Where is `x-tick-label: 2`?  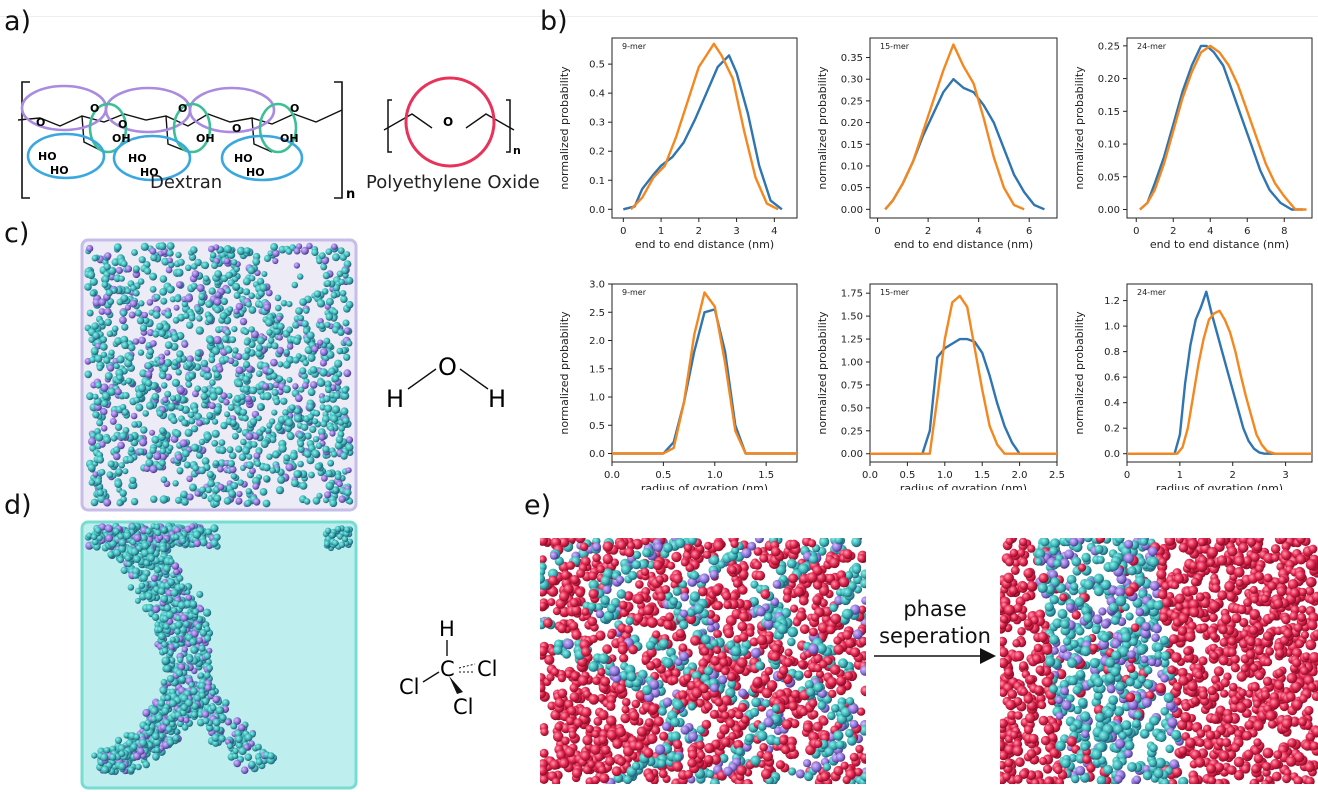
x-tick-label: 2 is located at coordinates (1233, 475).